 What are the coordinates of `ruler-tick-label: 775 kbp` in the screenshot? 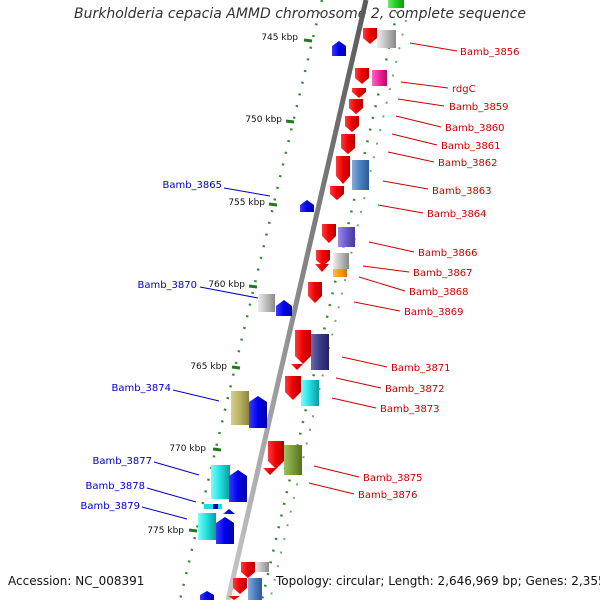 It's located at (165, 531).